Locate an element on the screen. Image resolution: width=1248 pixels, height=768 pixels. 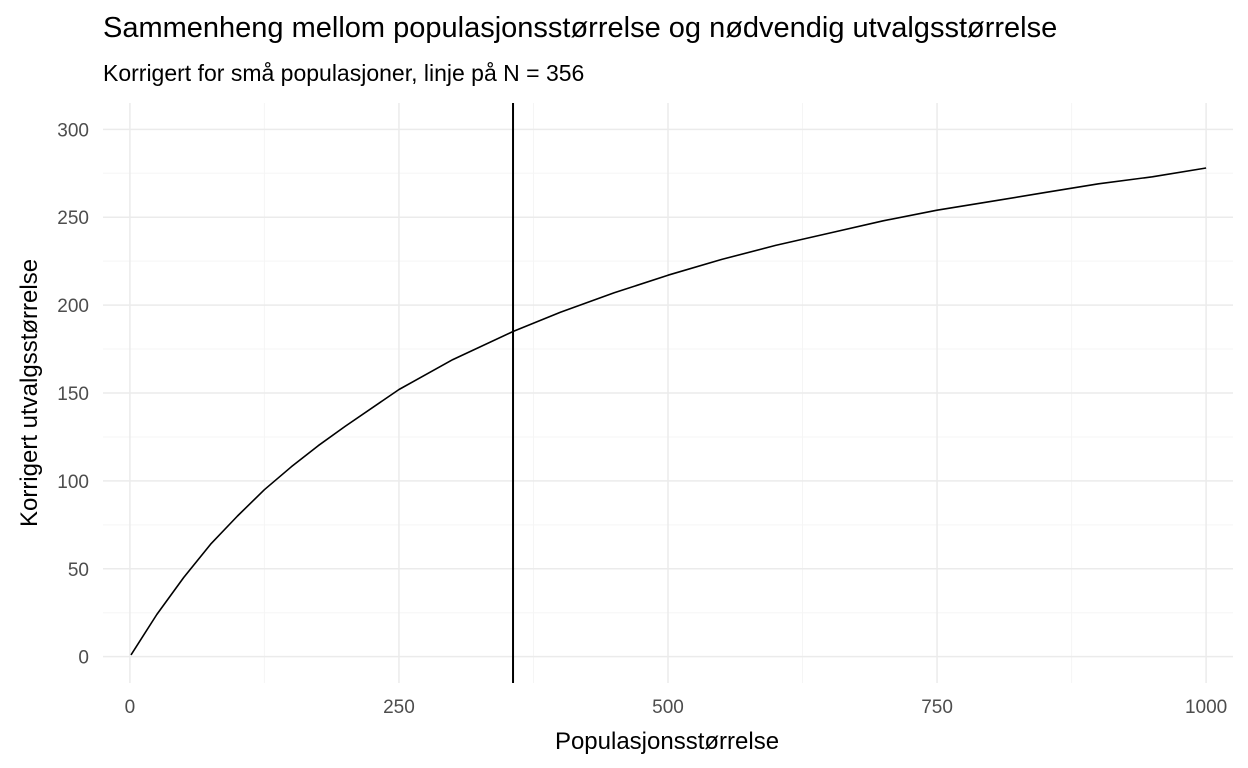
y-tick-label: 200 is located at coordinates (73, 306).